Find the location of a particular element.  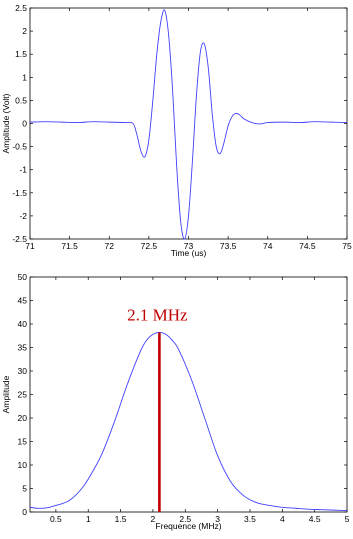

x-axis-label: Frequence (MHz) is located at coordinates (188, 526).